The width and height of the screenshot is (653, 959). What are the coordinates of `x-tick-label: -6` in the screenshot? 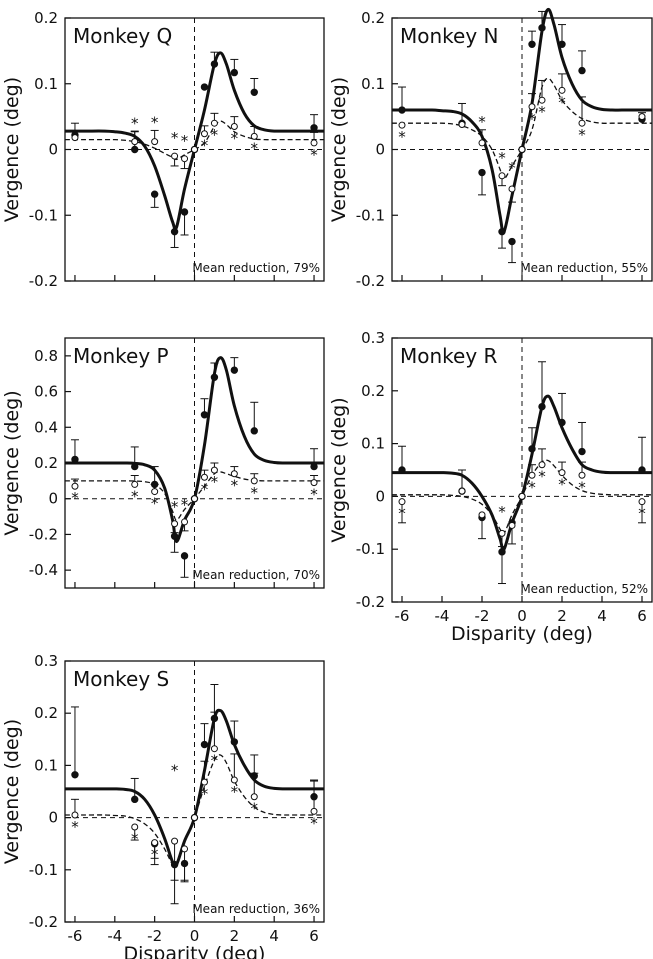 It's located at (402, 616).